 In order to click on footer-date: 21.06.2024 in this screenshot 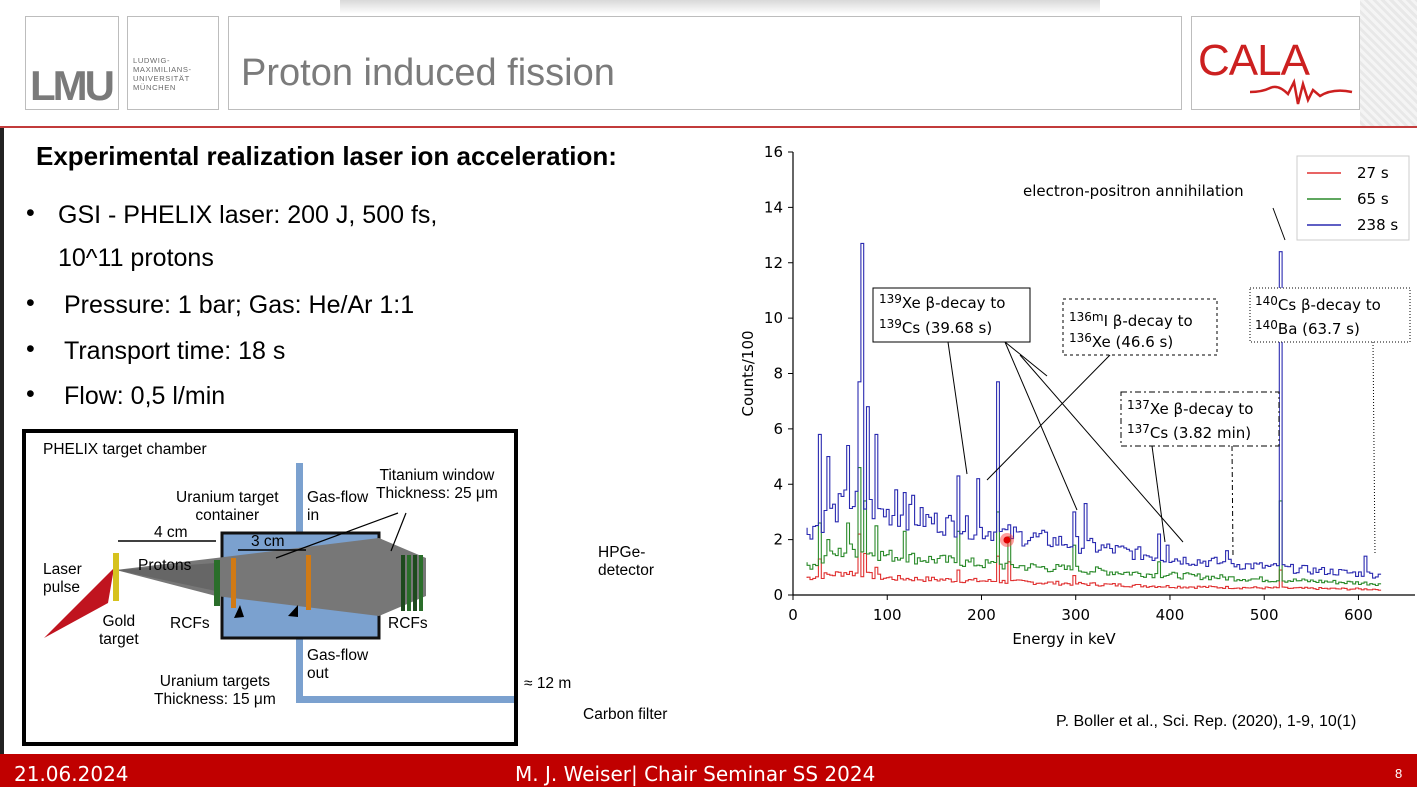, I will do `click(71, 774)`.